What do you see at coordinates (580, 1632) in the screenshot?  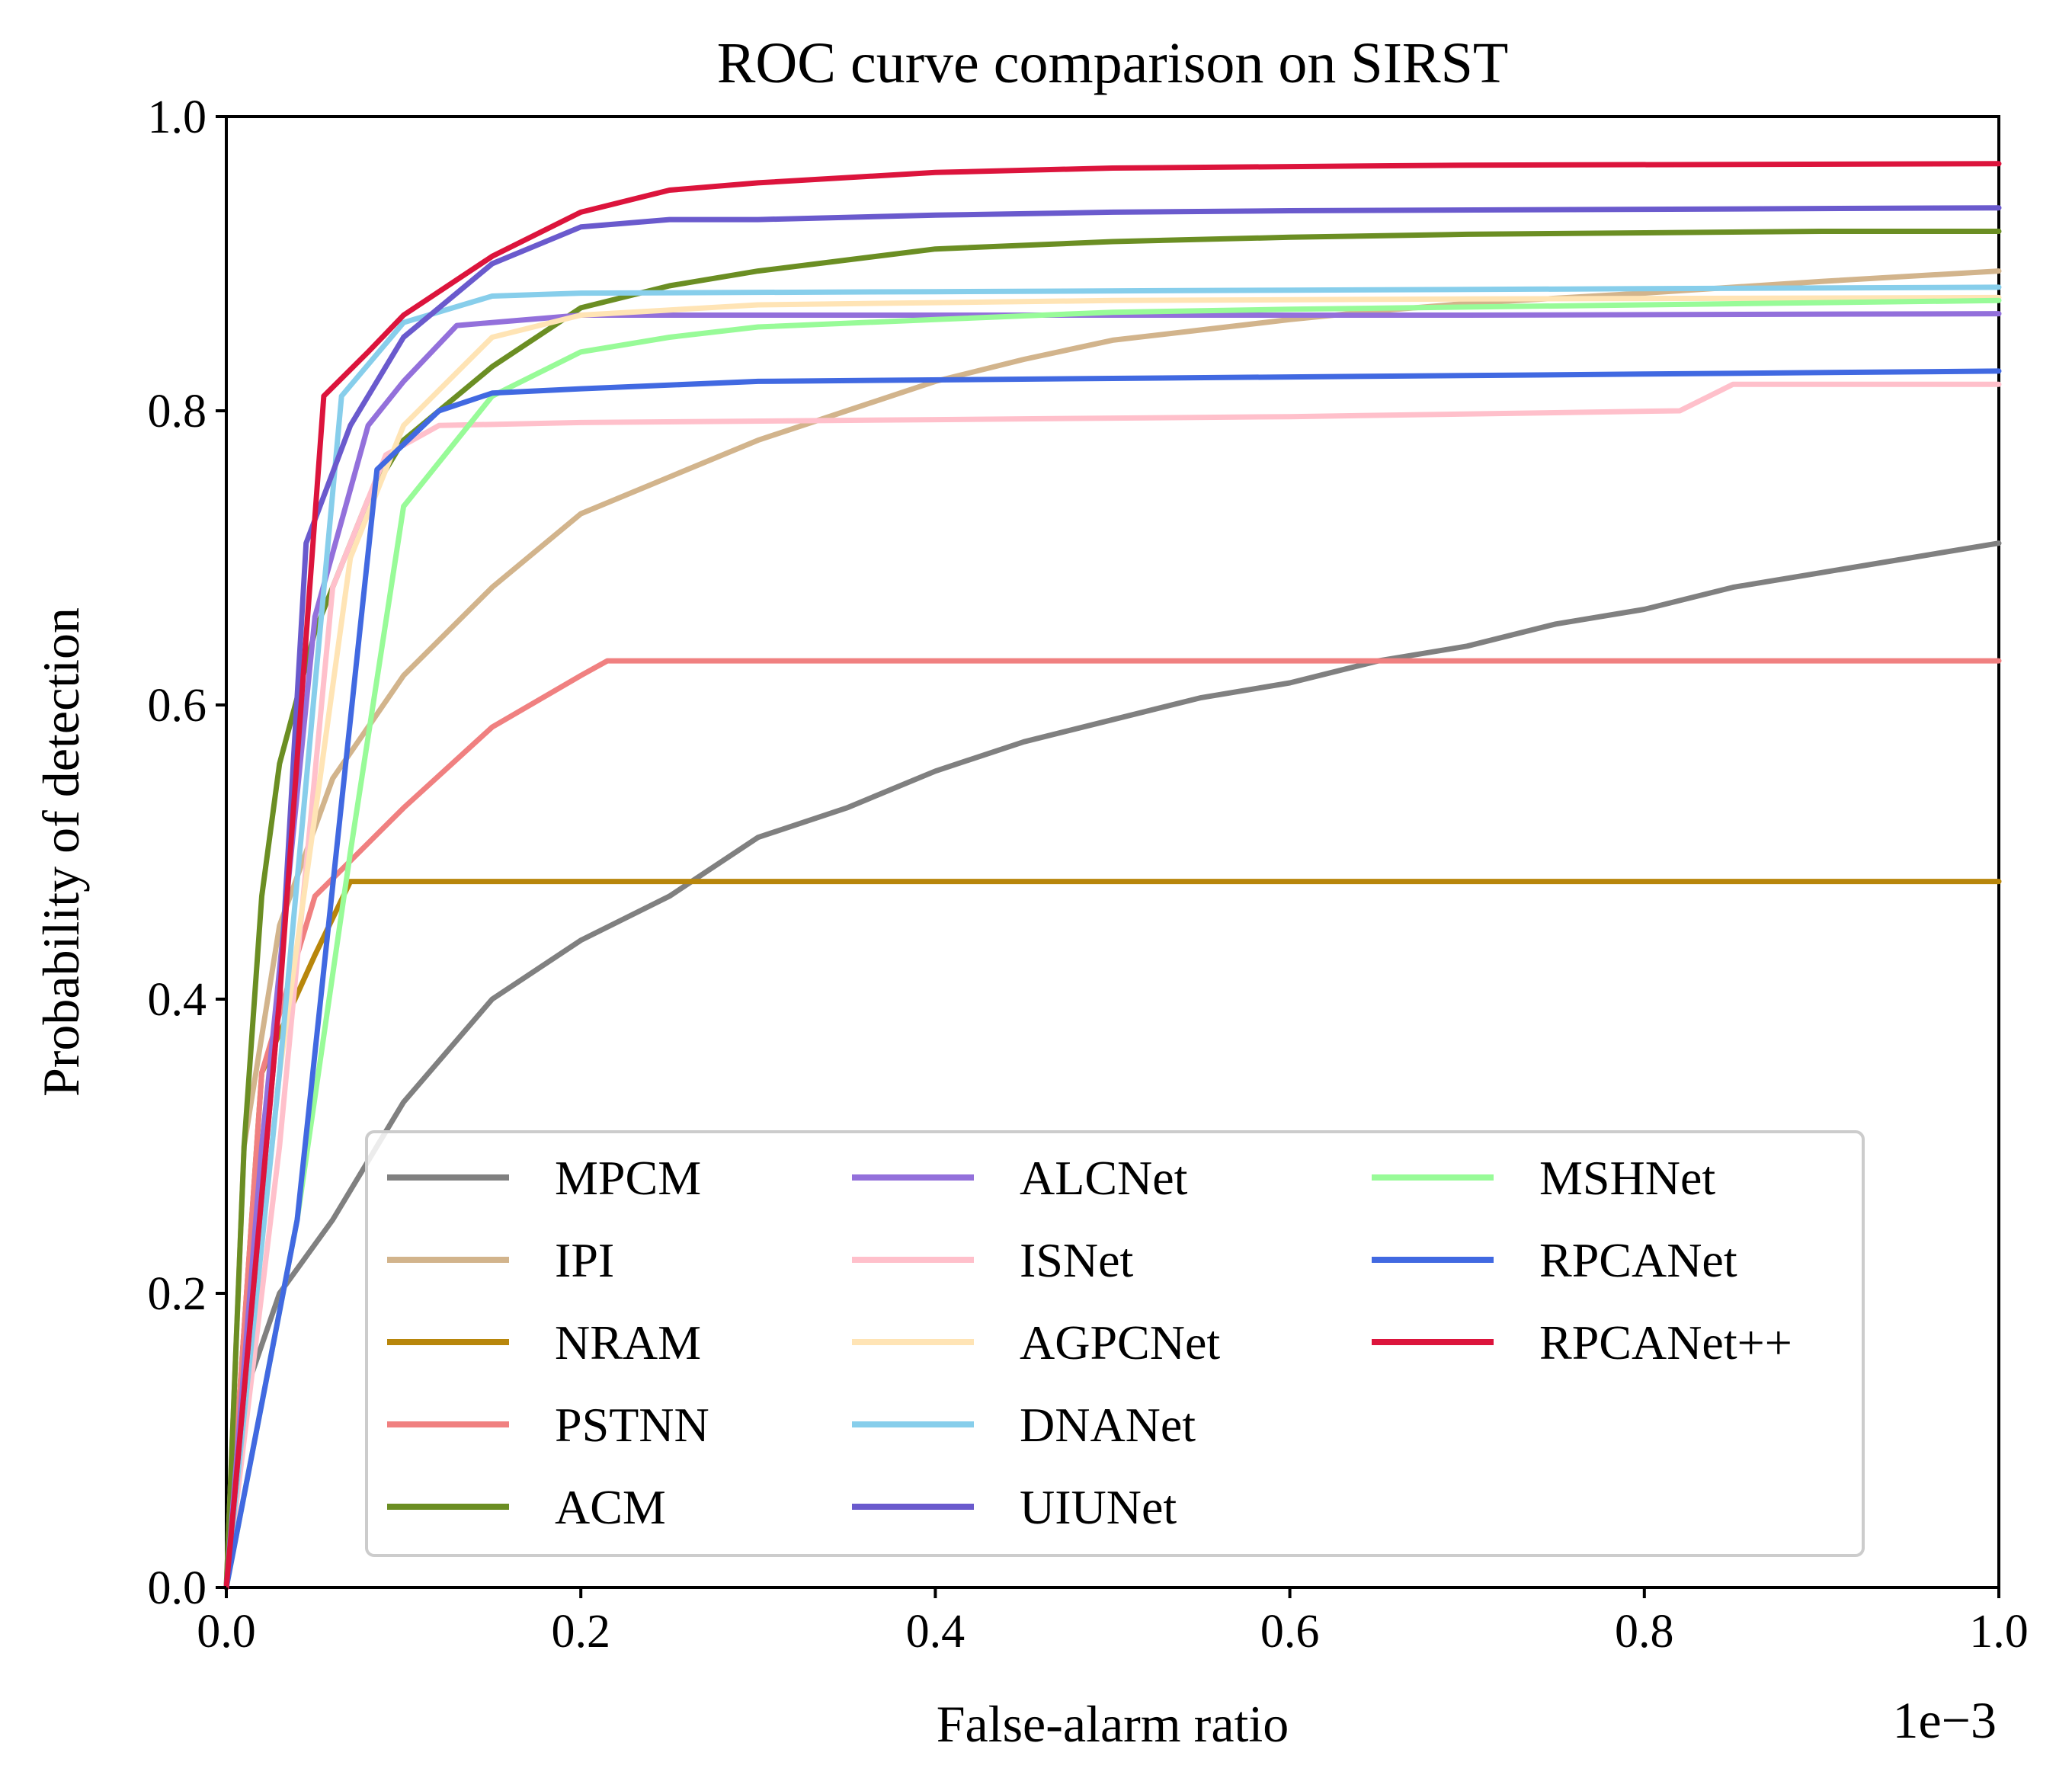 I see `x-tick-label: 0.2` at bounding box center [580, 1632].